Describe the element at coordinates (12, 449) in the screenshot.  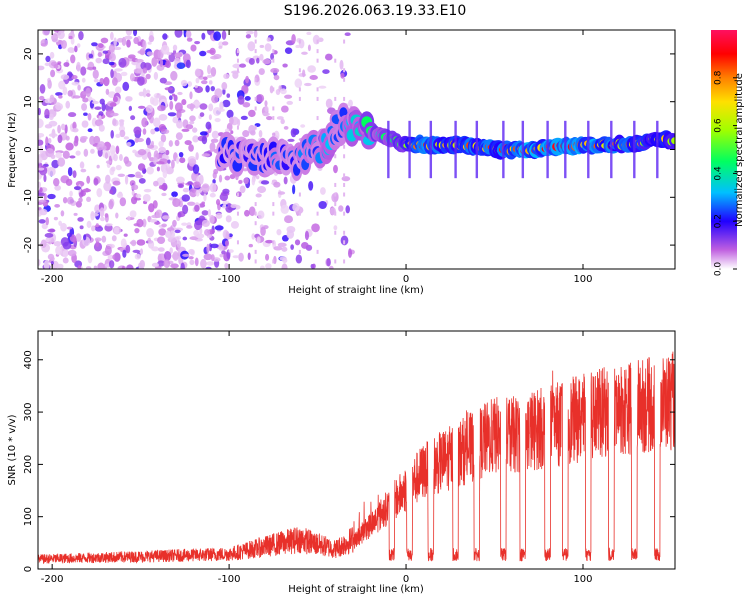
I see `snr-ylabel: SNR (10 * v/v)` at that location.